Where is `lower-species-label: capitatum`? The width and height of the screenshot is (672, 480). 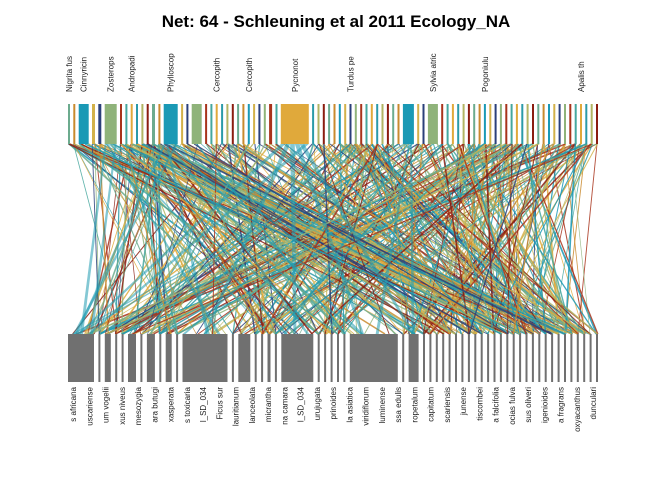
lower-species-label: capitatum is located at coordinates (431, 404).